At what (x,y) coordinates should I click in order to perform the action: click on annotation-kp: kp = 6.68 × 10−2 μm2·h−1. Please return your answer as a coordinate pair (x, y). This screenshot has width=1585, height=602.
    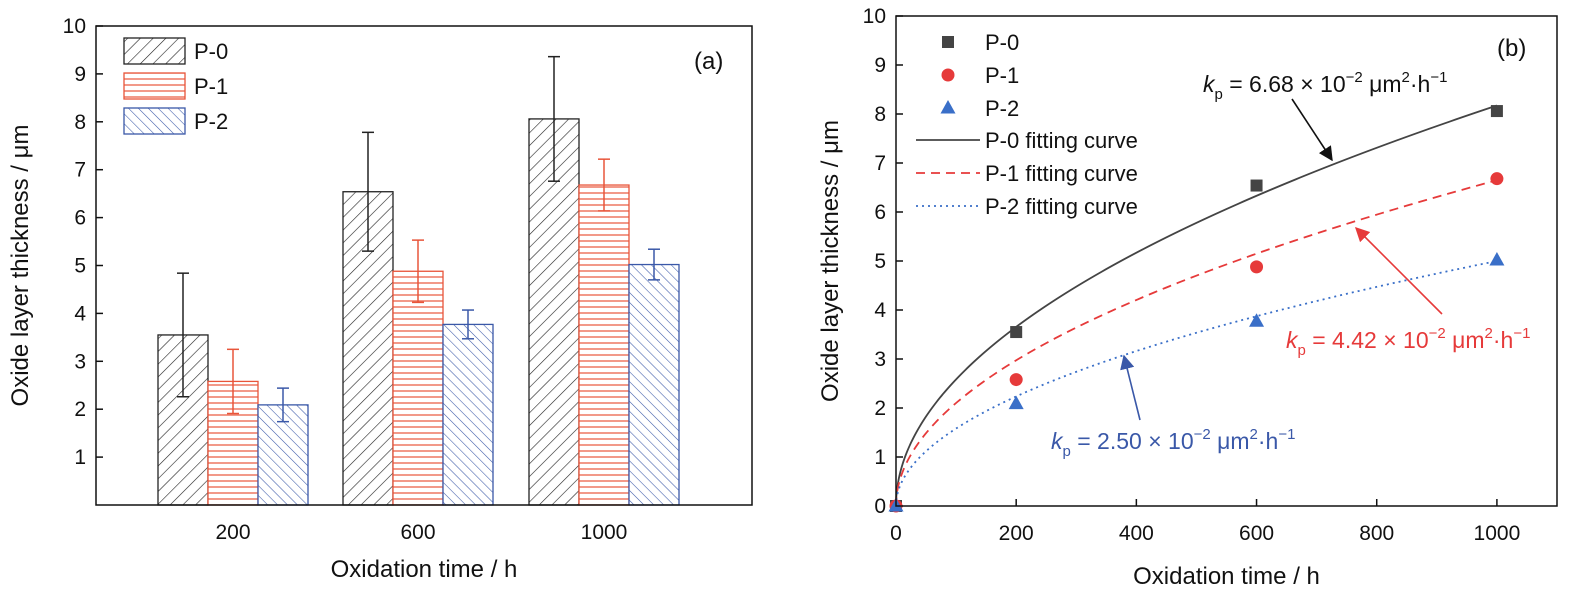
    Looking at the image, I should click on (1325, 86).